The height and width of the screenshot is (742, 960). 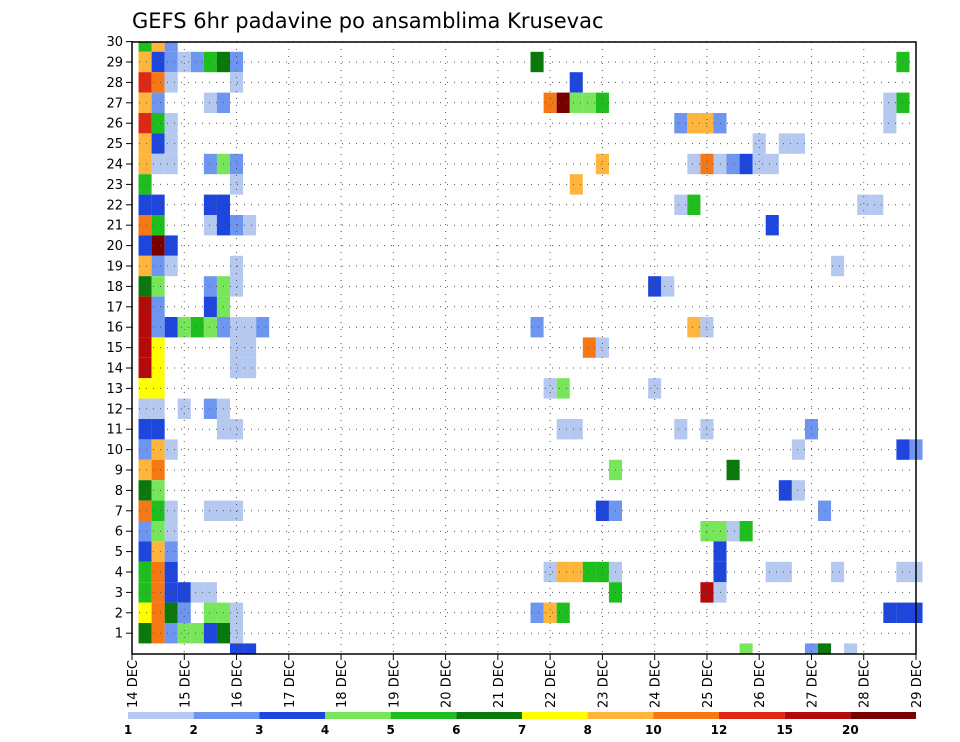 I want to click on y-tick-label: 18, so click(x=114, y=287).